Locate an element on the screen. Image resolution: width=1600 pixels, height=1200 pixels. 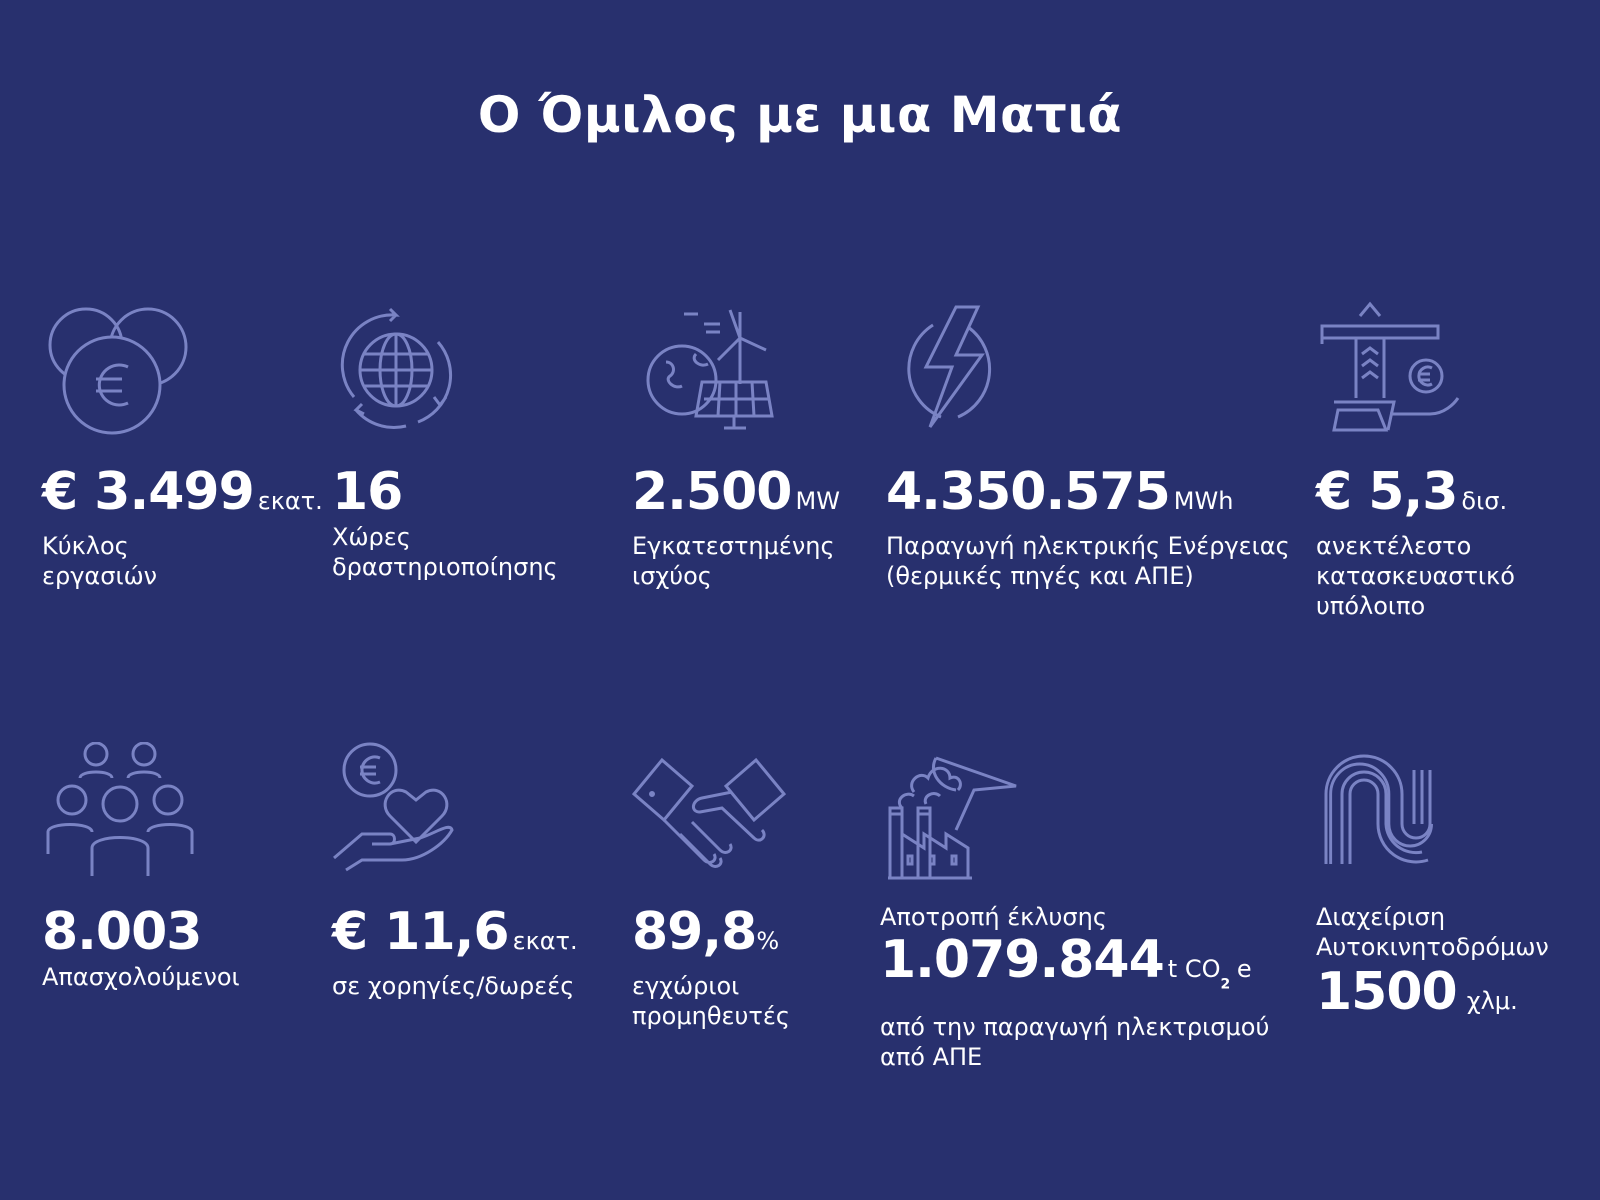
stat-installed-power: 2.500 MW Εγκατεστημένης ισχύος is located at coordinates (736, 526).